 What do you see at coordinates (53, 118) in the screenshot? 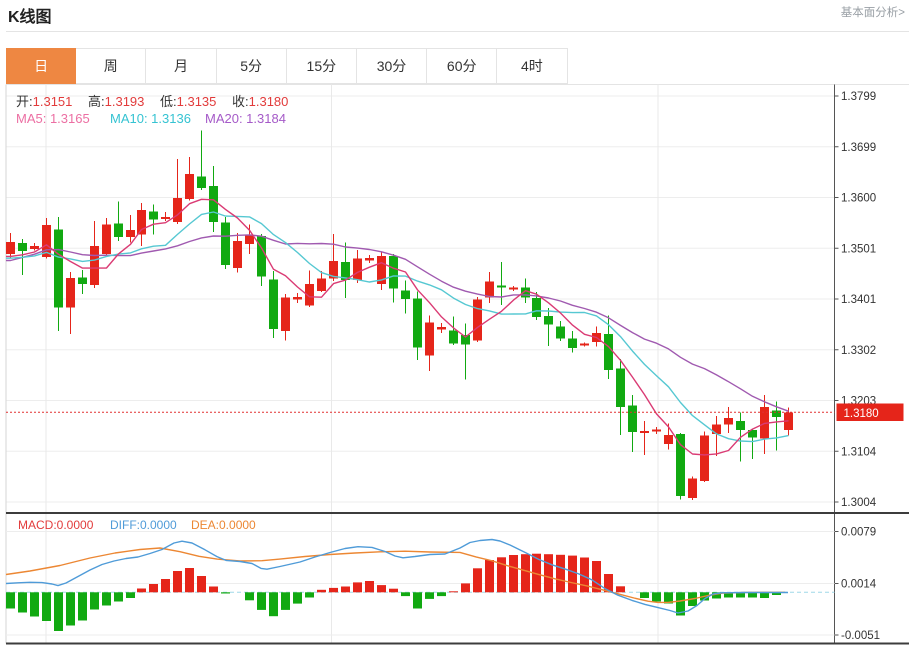
I see `svg-text: MA5: 1.3165` at bounding box center [53, 118].